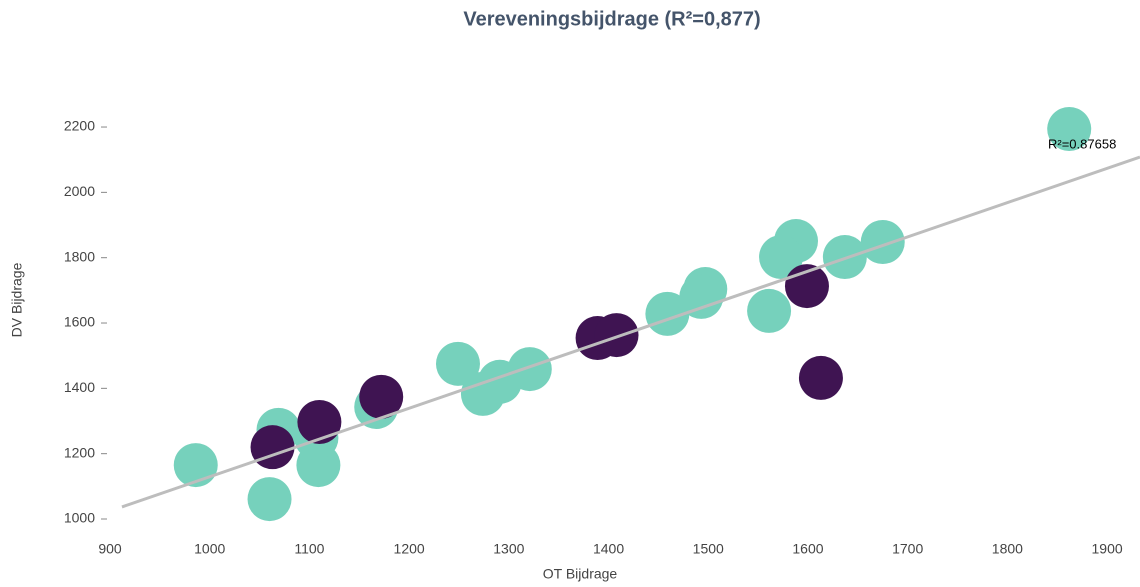 This screenshot has height=587, width=1140. I want to click on x-tick-label: 1100, so click(309, 549).